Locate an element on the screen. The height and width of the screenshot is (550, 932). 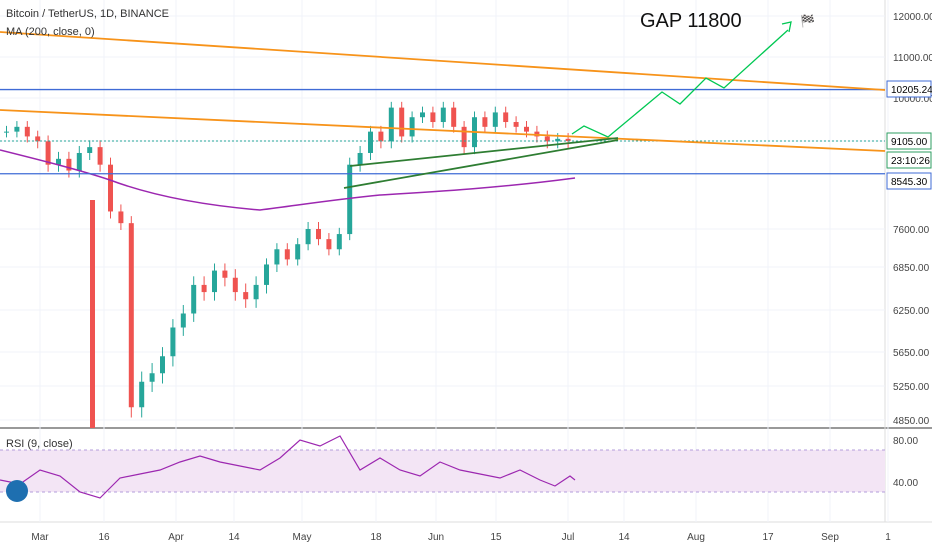
time-tick-label: Jul is located at coordinates (568, 537).